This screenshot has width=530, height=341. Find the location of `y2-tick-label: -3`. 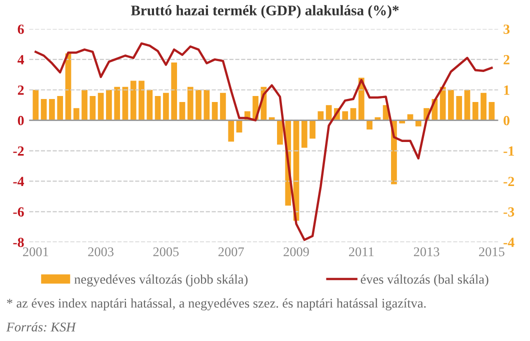

y2-tick-label: -3 is located at coordinates (509, 212).